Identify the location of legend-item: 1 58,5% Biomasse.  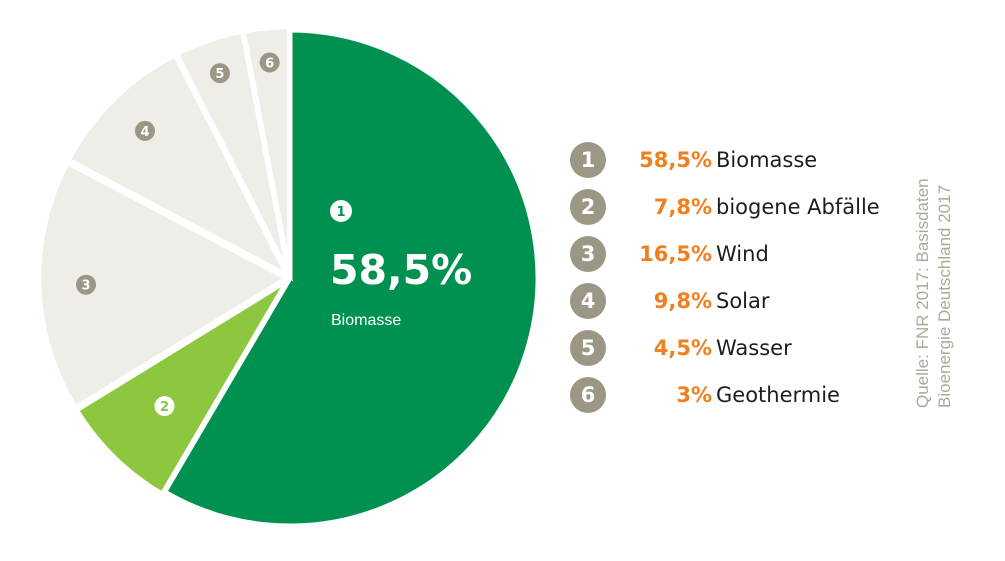
(740, 162).